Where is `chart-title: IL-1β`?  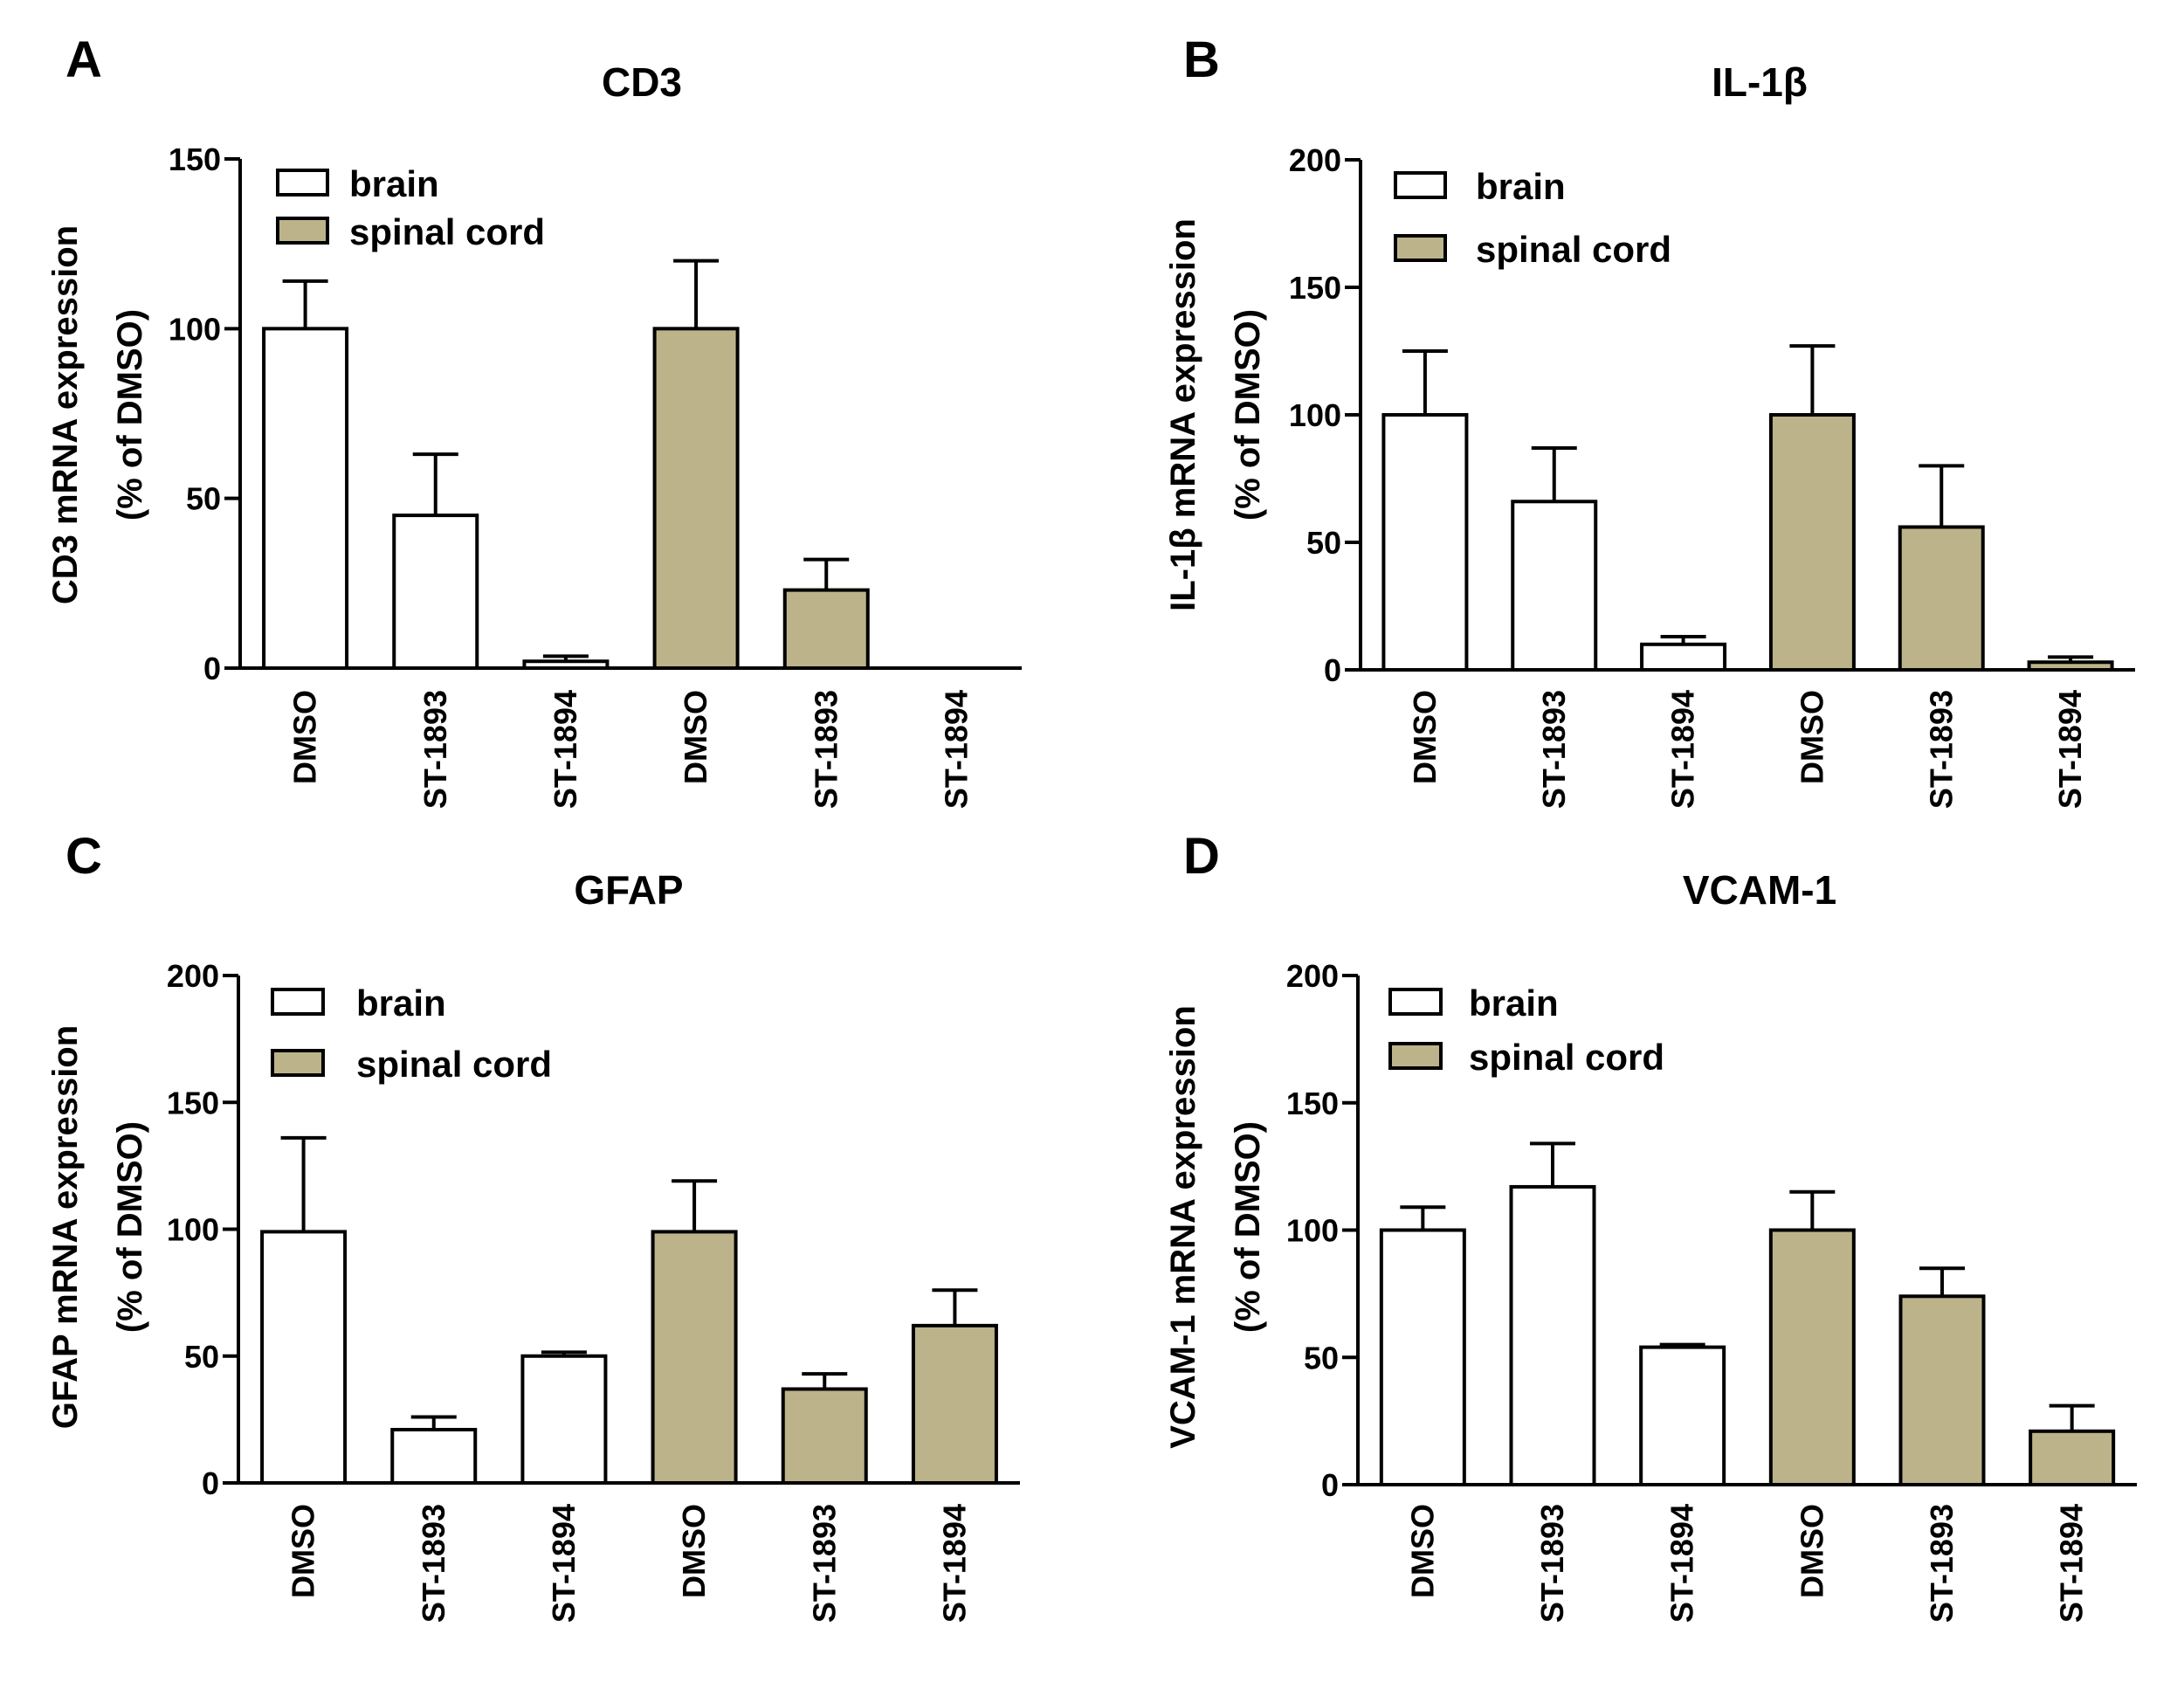
chart-title: IL-1β is located at coordinates (1760, 82).